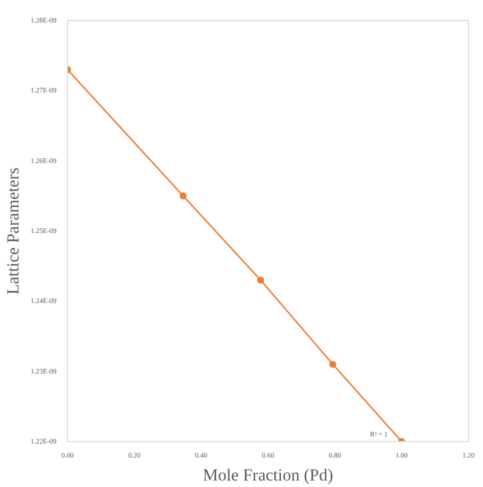 The height and width of the screenshot is (487, 483). I want to click on x-axis-title: Mole Fraction (Pd), so click(268, 475).